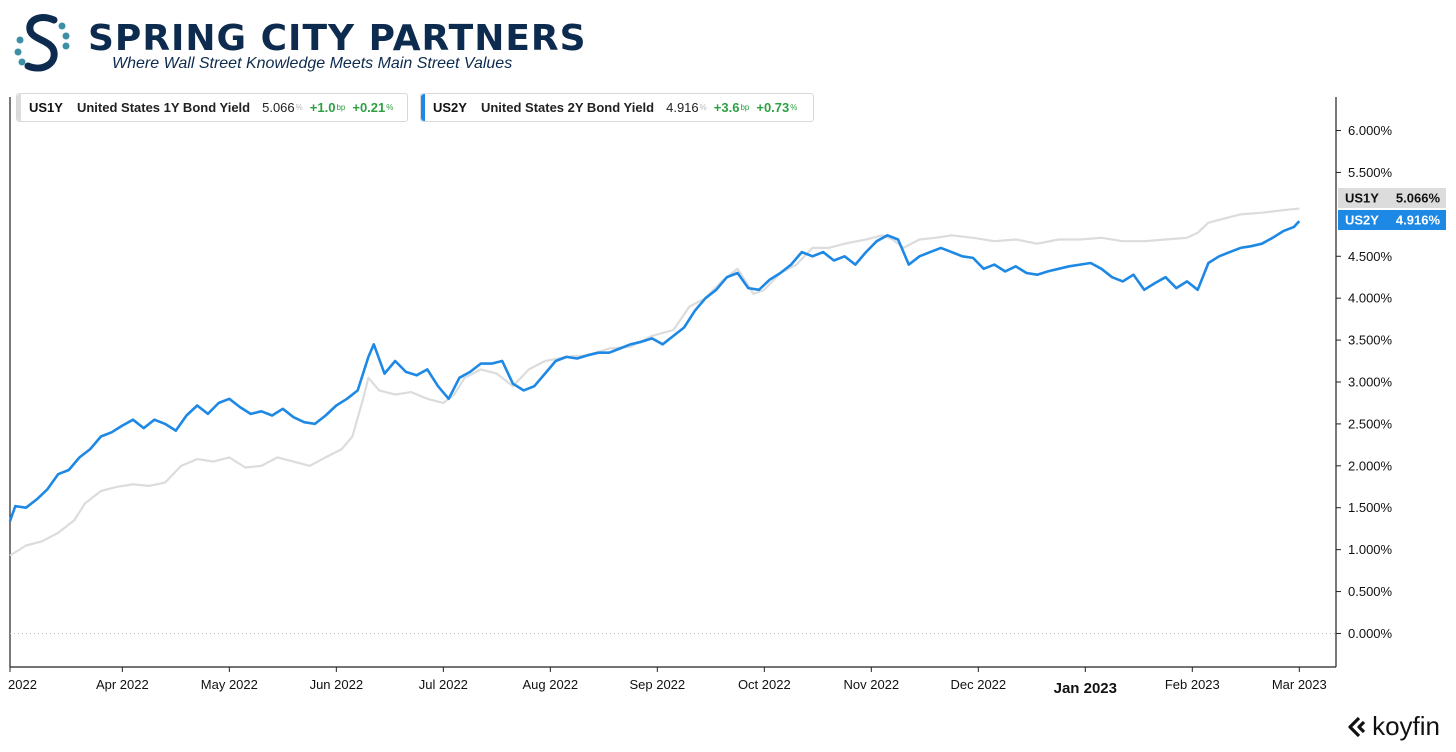 Image resolution: width=1456 pixels, height=752 pixels. I want to click on legend-us1y-change-unit: bp, so click(341, 107).